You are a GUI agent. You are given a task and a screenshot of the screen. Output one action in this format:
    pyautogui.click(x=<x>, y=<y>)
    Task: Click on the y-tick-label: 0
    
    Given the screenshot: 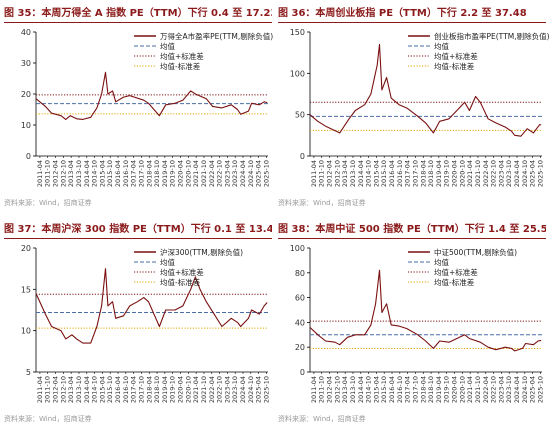 What is the action you would take?
    pyautogui.click(x=302, y=156)
    